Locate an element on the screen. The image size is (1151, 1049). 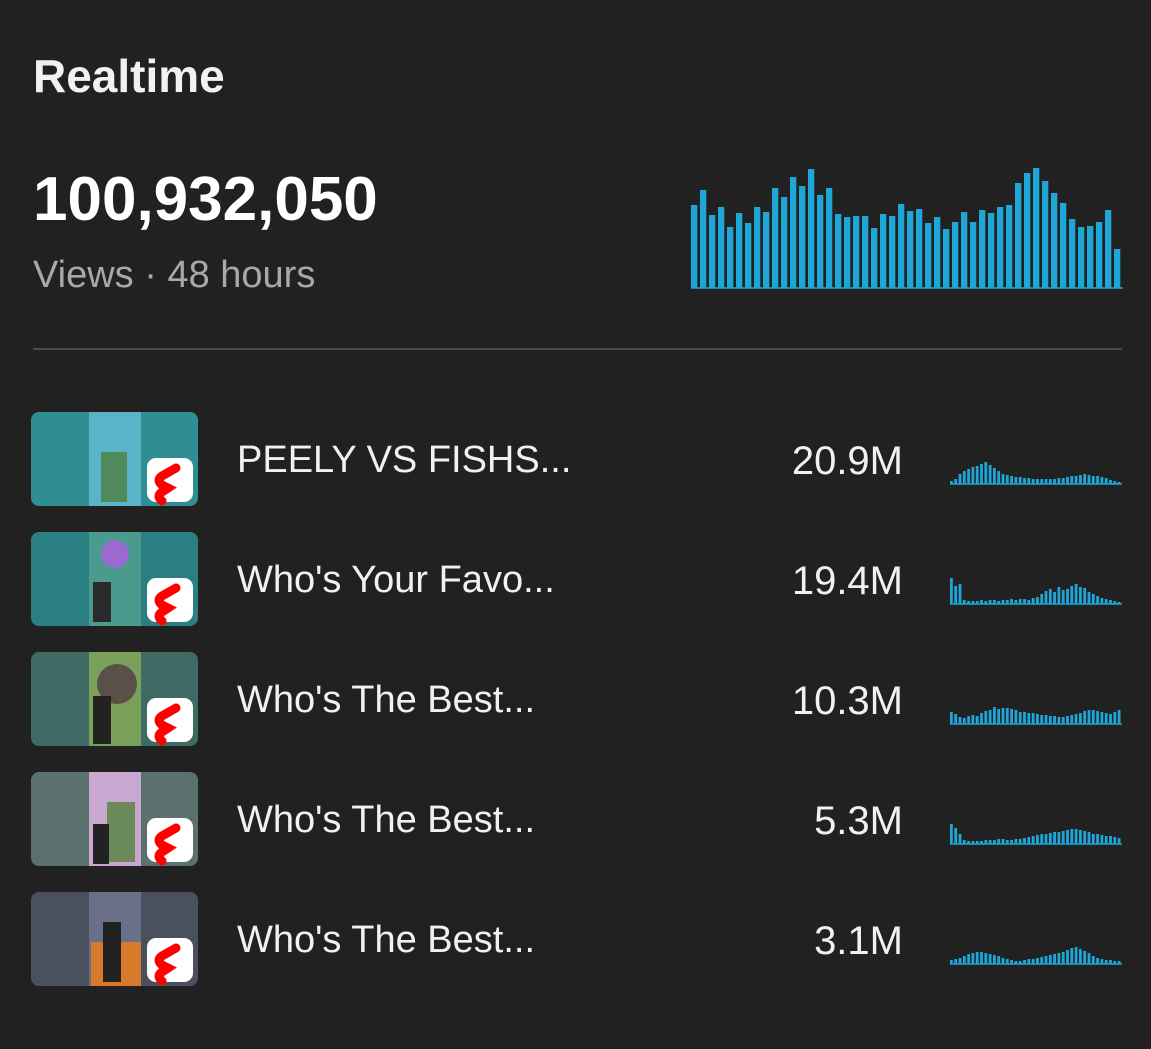
card-title: Realtime is located at coordinates (129, 76).